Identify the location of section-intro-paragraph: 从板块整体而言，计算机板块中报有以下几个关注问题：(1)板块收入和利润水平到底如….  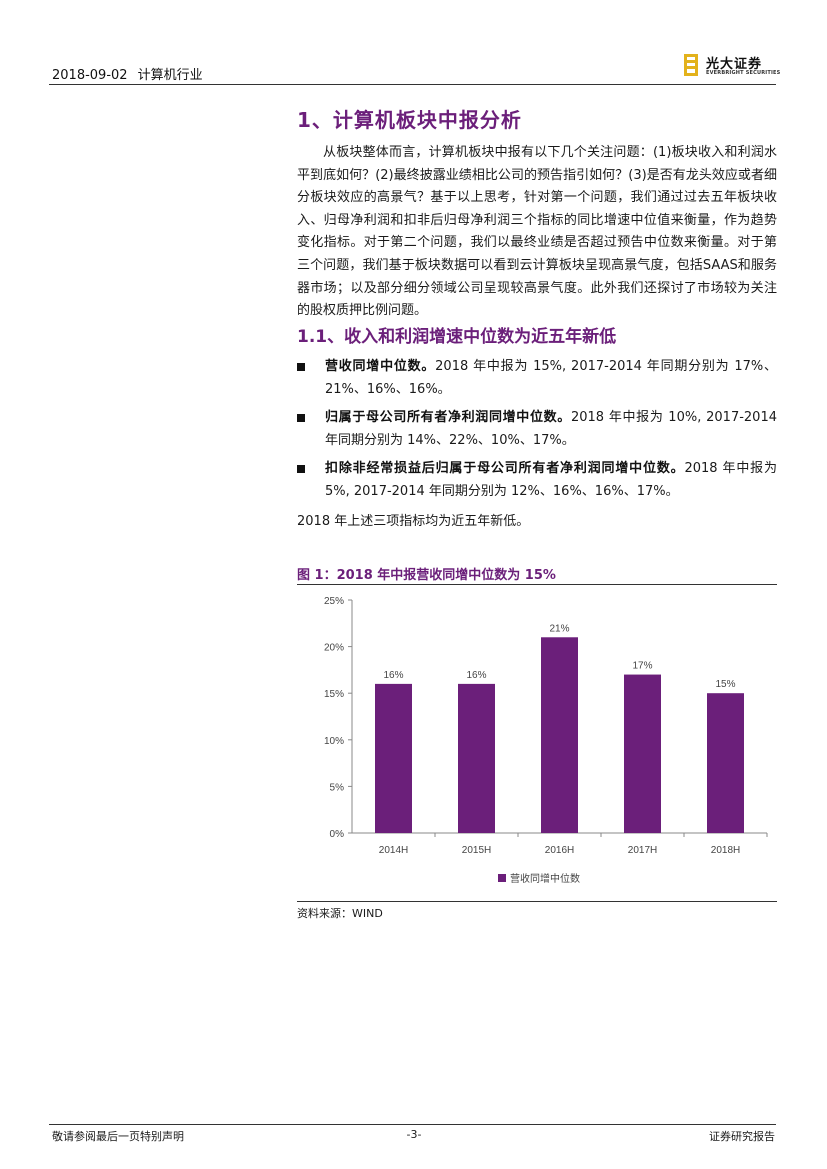
(537, 232).